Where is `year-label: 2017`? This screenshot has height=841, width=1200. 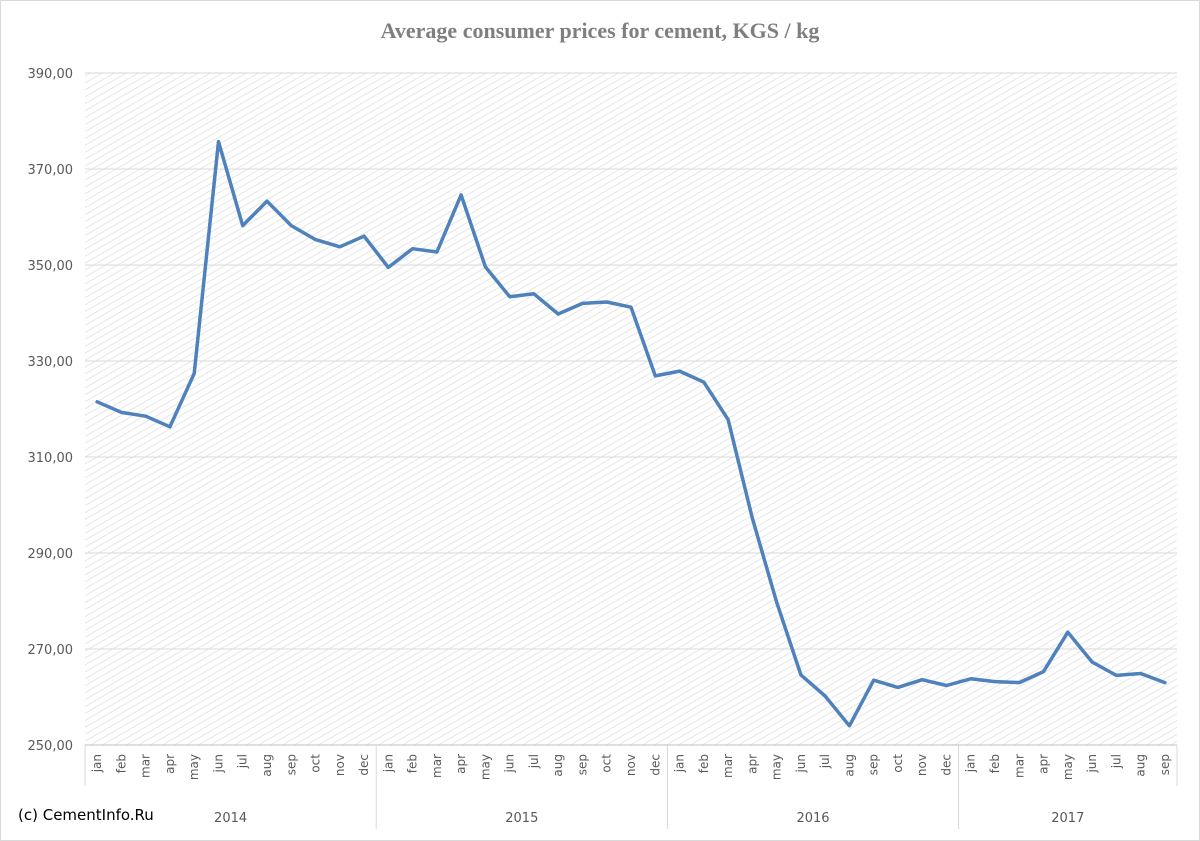 year-label: 2017 is located at coordinates (1067, 818).